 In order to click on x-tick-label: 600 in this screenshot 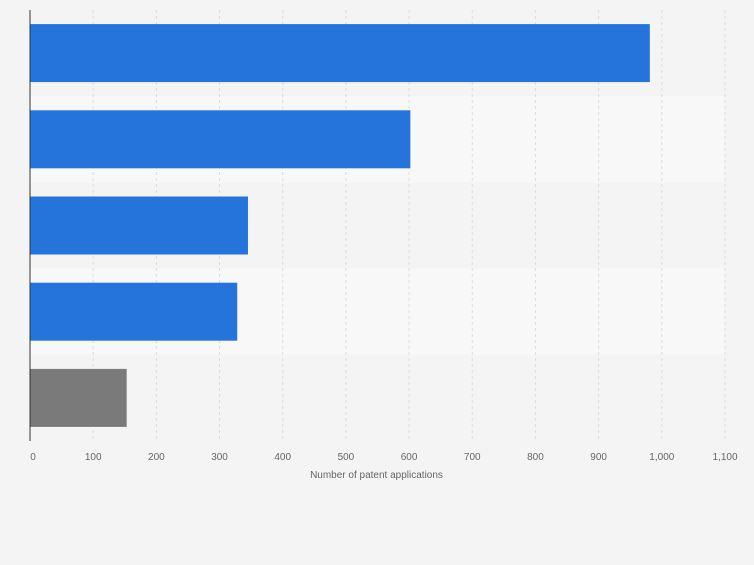, I will do `click(409, 457)`.